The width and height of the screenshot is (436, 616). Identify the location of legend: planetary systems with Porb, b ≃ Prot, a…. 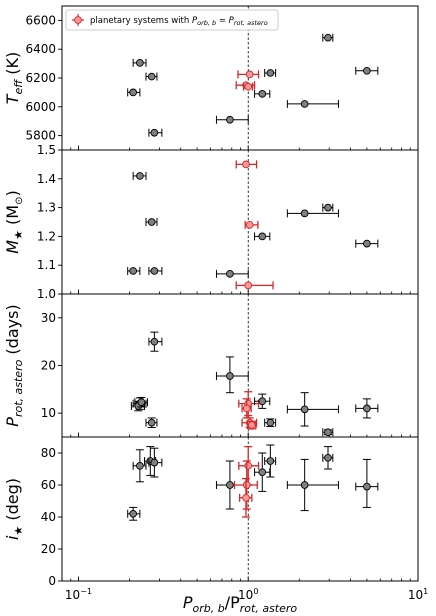
(172, 20).